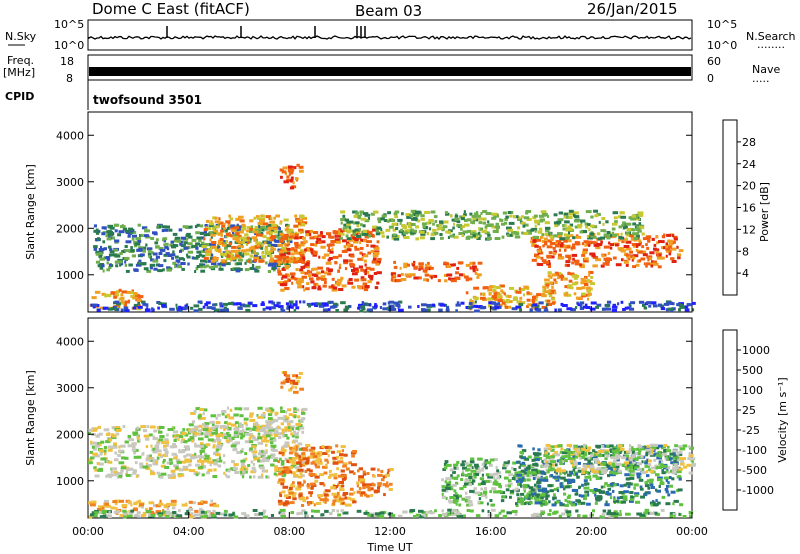  What do you see at coordinates (745, 251) in the screenshot?
I see `colorbar-tick-label: 8` at bounding box center [745, 251].